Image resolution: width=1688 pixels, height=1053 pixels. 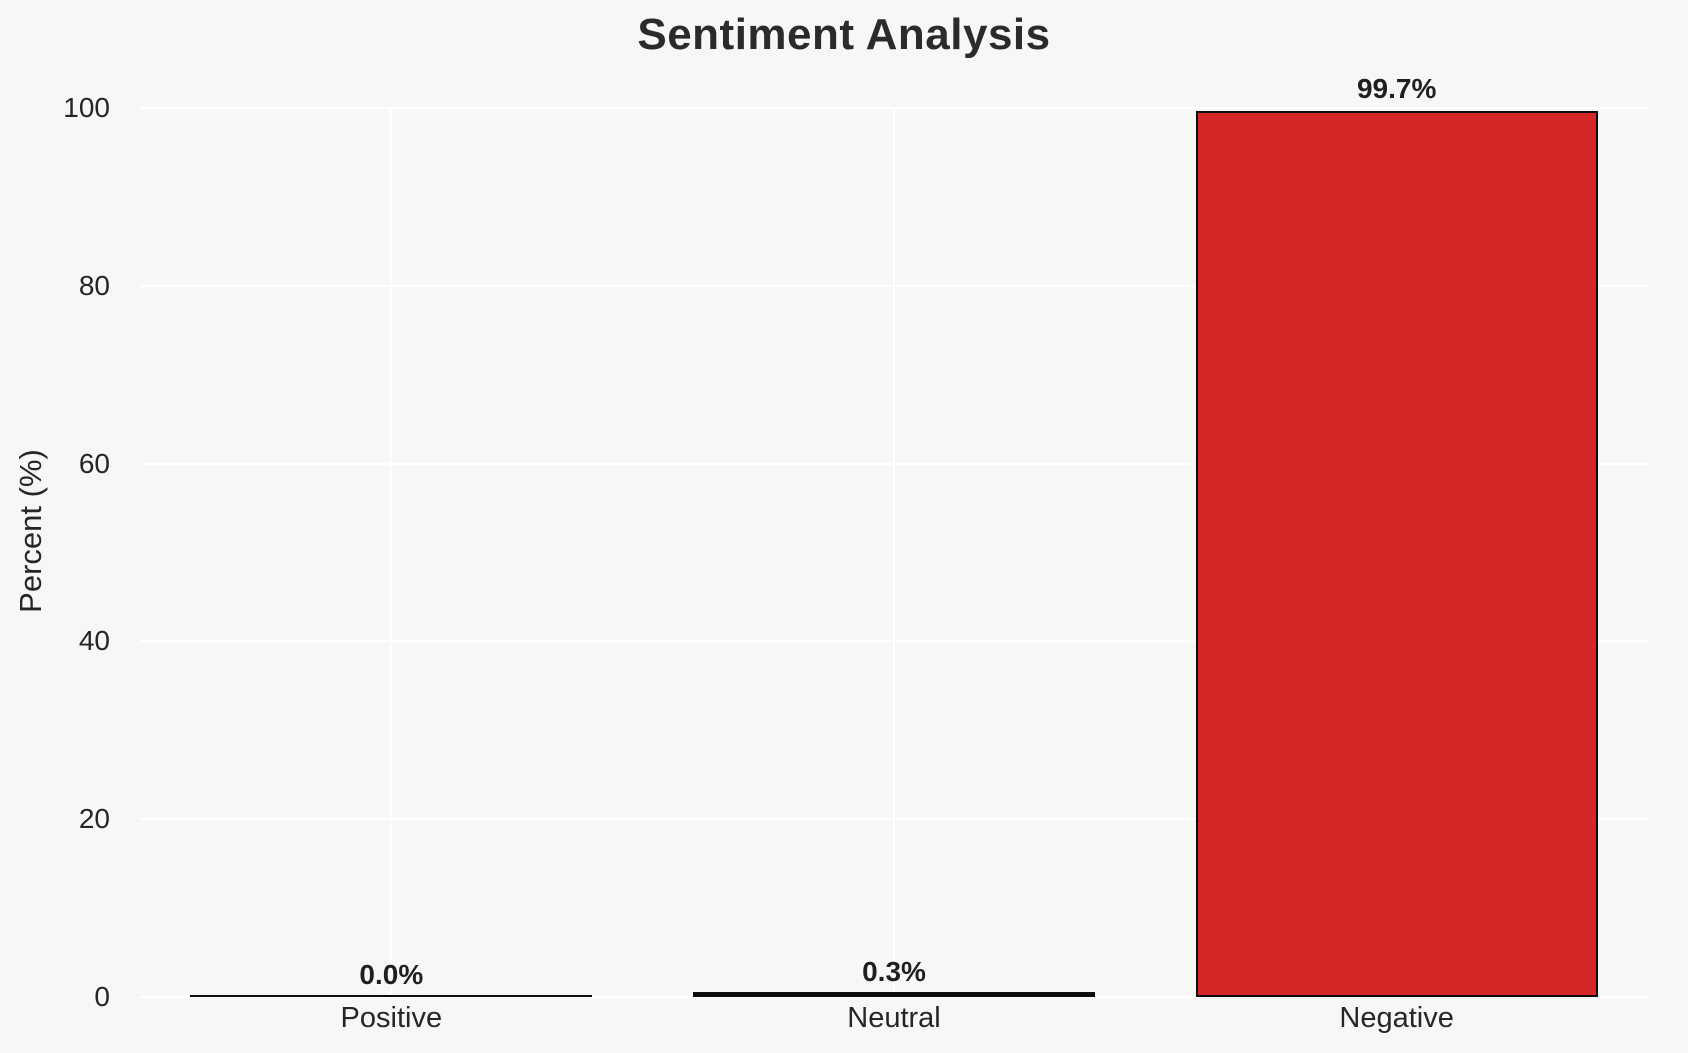 I want to click on y-tick-label-80: 80, so click(x=94, y=285).